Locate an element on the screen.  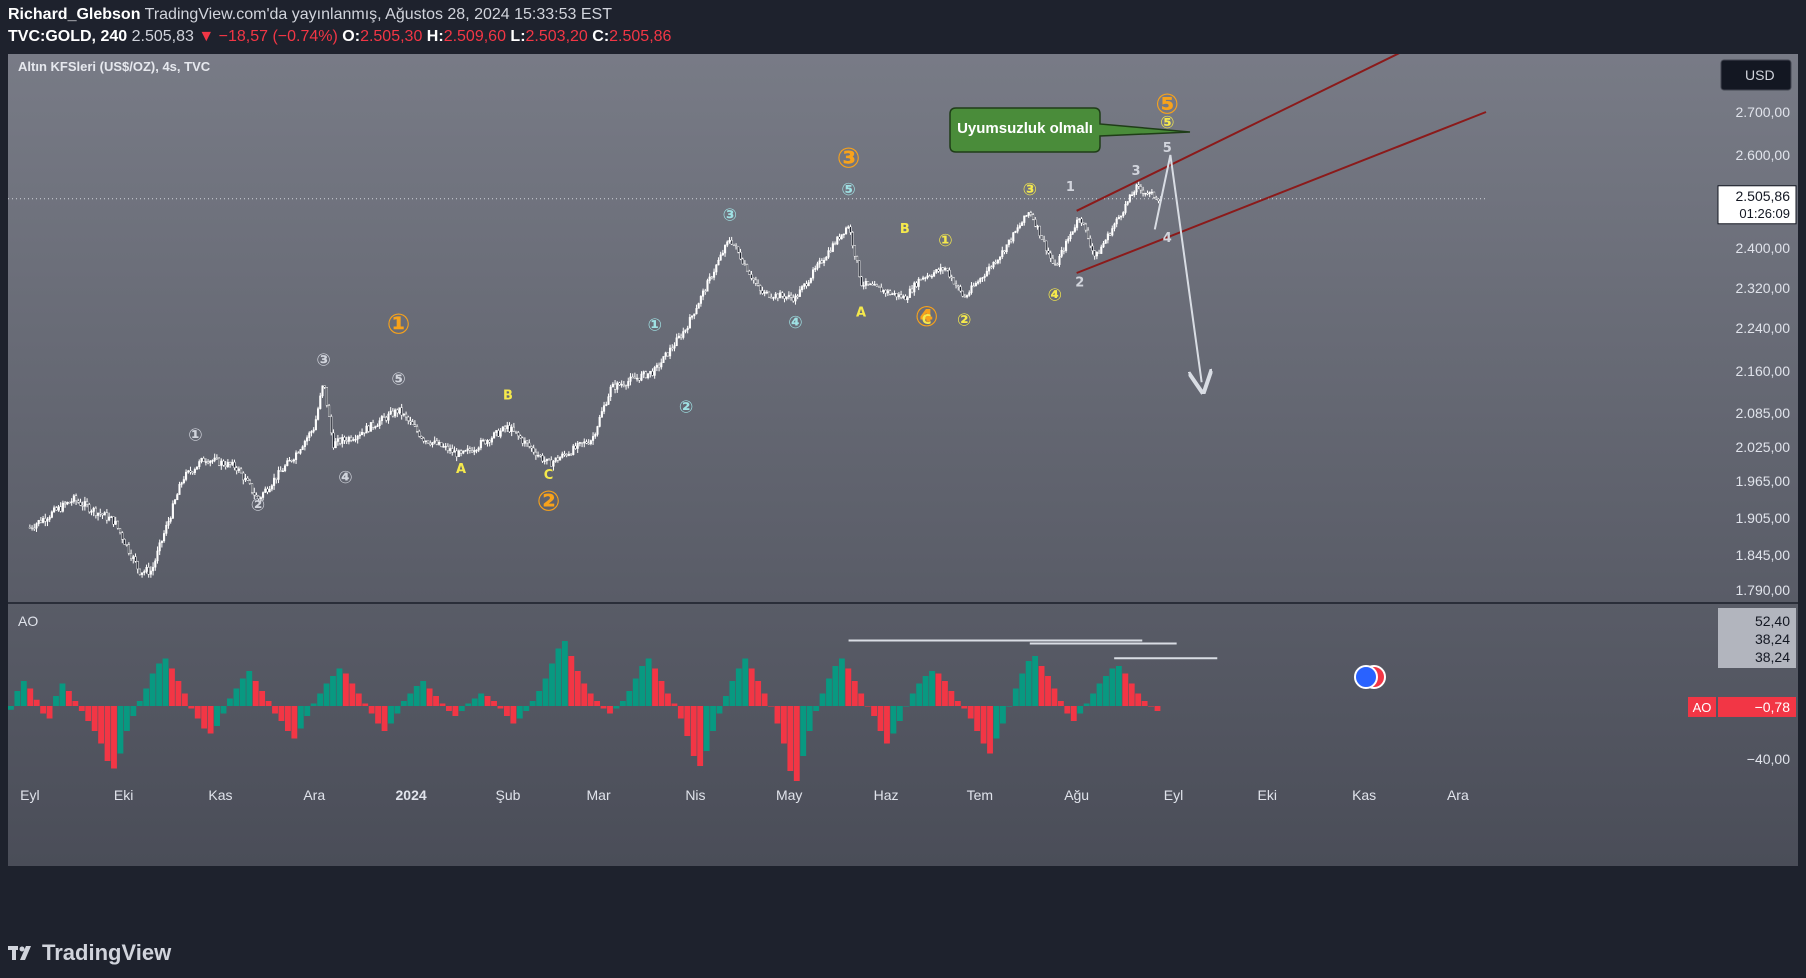
time-tick-label: Eki is located at coordinates (123, 795).